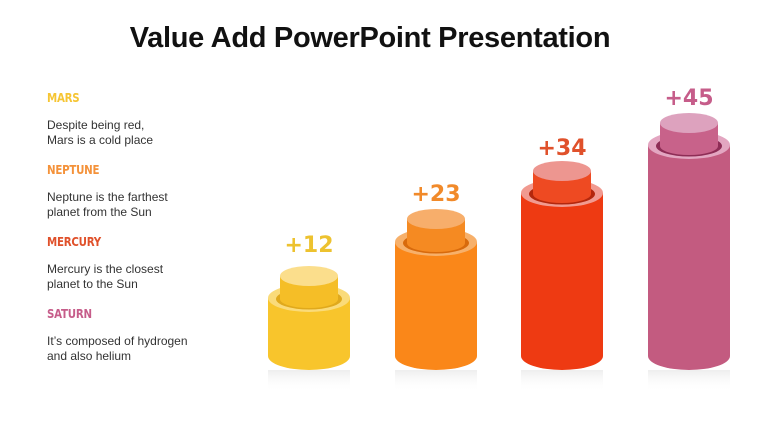 The width and height of the screenshot is (768, 432). I want to click on description-line: and also helium, so click(89, 356).